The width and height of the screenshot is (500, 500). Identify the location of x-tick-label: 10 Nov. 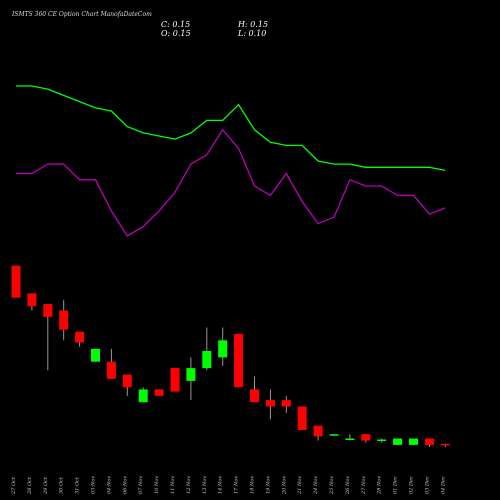
(157, 485).